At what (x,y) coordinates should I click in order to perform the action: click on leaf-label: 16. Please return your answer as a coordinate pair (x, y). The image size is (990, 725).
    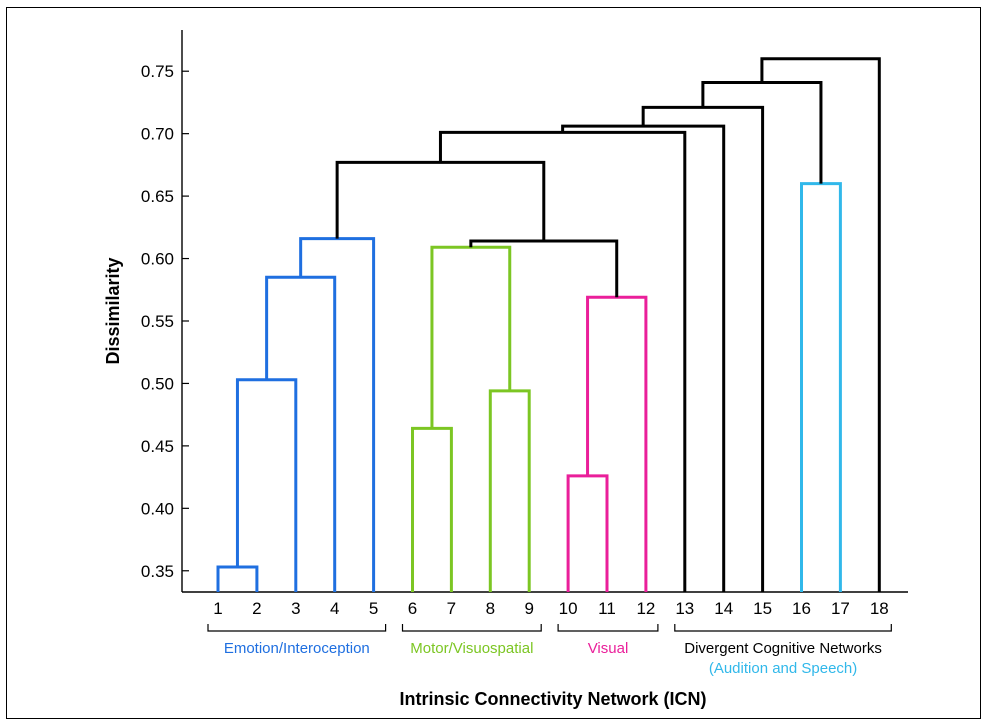
    Looking at the image, I should click on (801, 608).